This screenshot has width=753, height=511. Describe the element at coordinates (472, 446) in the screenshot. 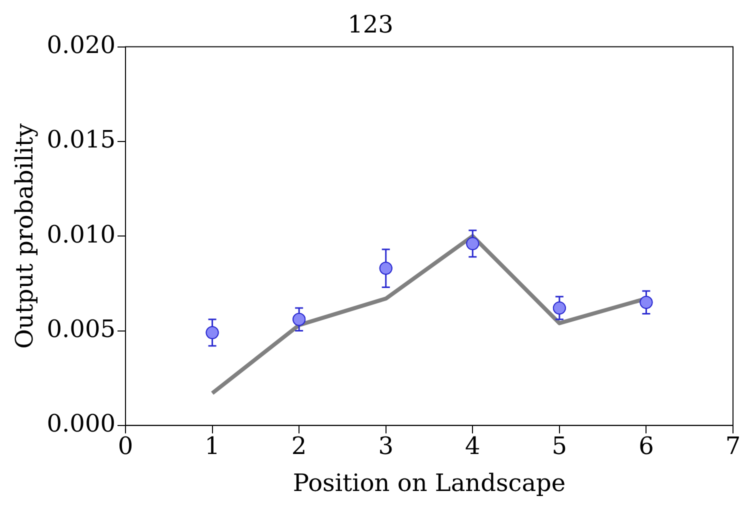

I see `x-tick-label: 4` at that location.